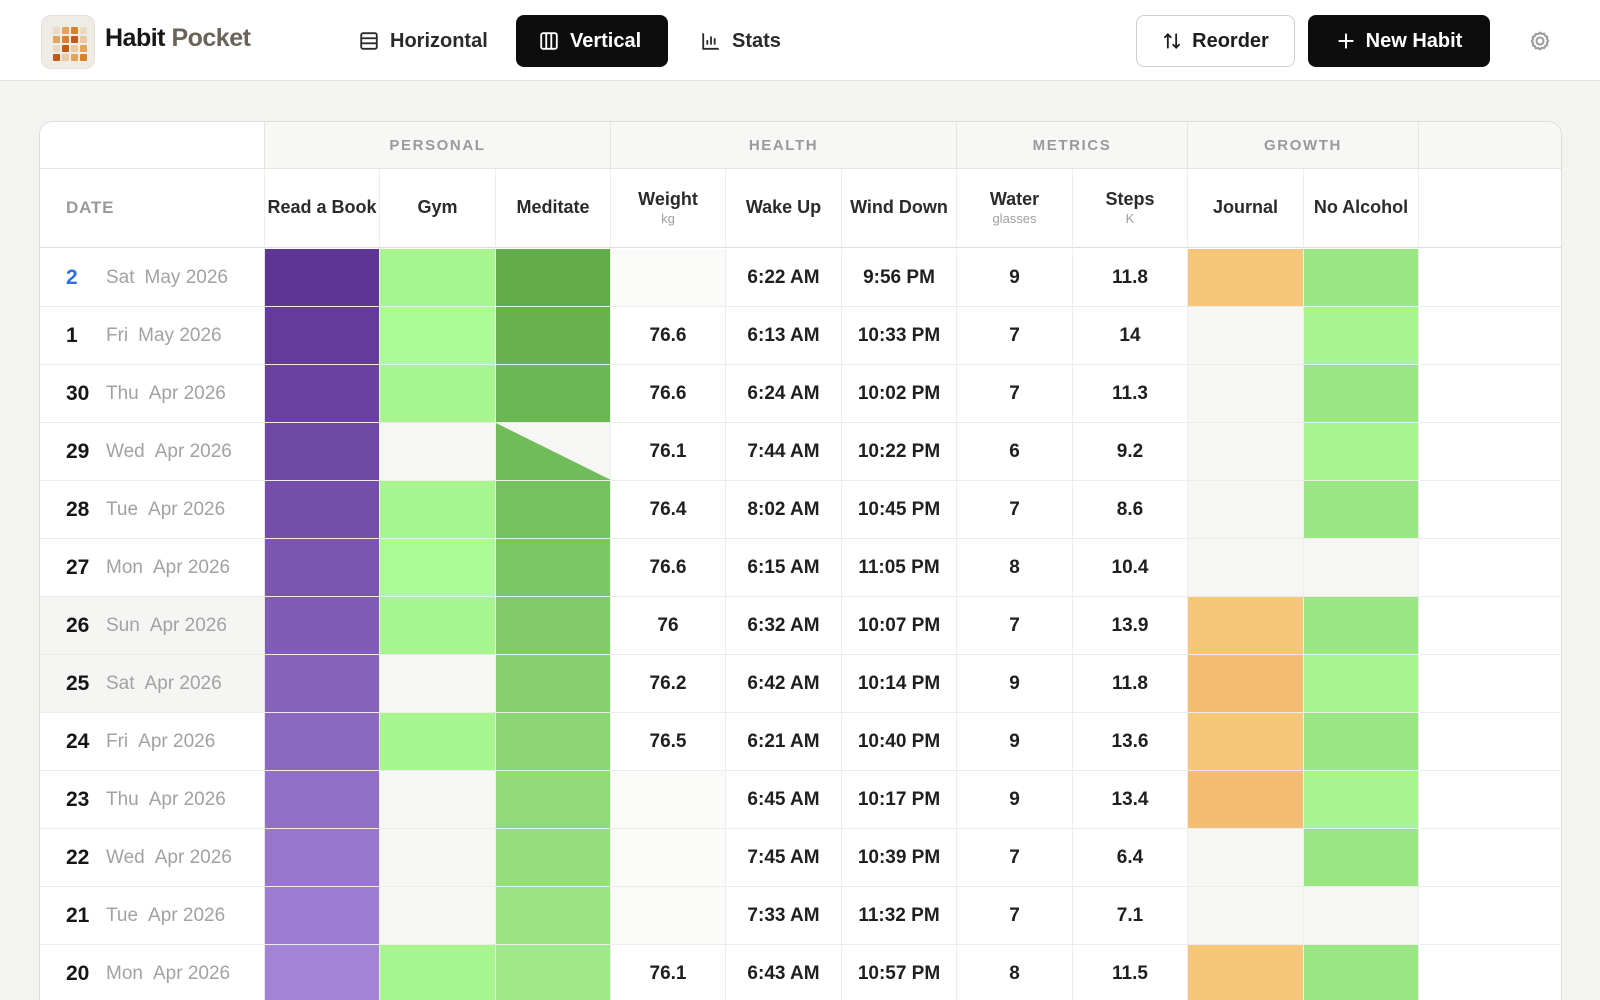  What do you see at coordinates (1130, 625) in the screenshot?
I see `steps-cell: 13.9` at bounding box center [1130, 625].